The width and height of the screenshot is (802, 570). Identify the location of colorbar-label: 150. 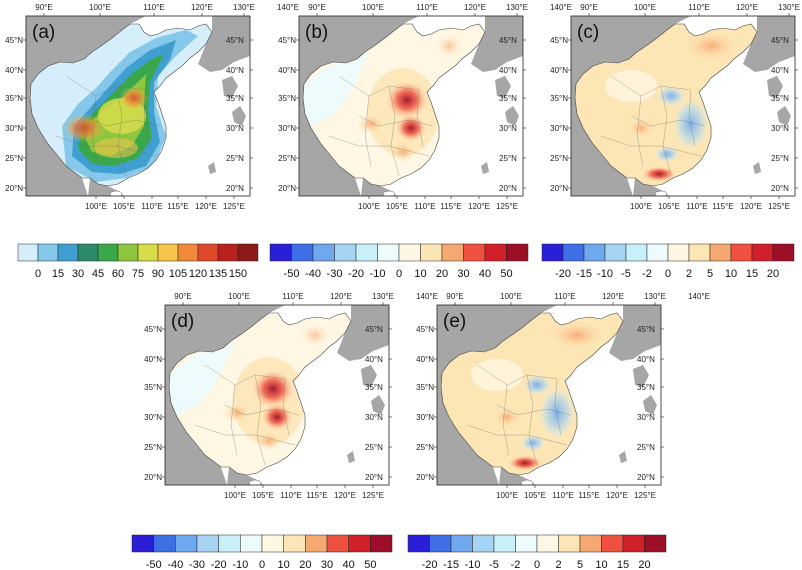
(238, 274).